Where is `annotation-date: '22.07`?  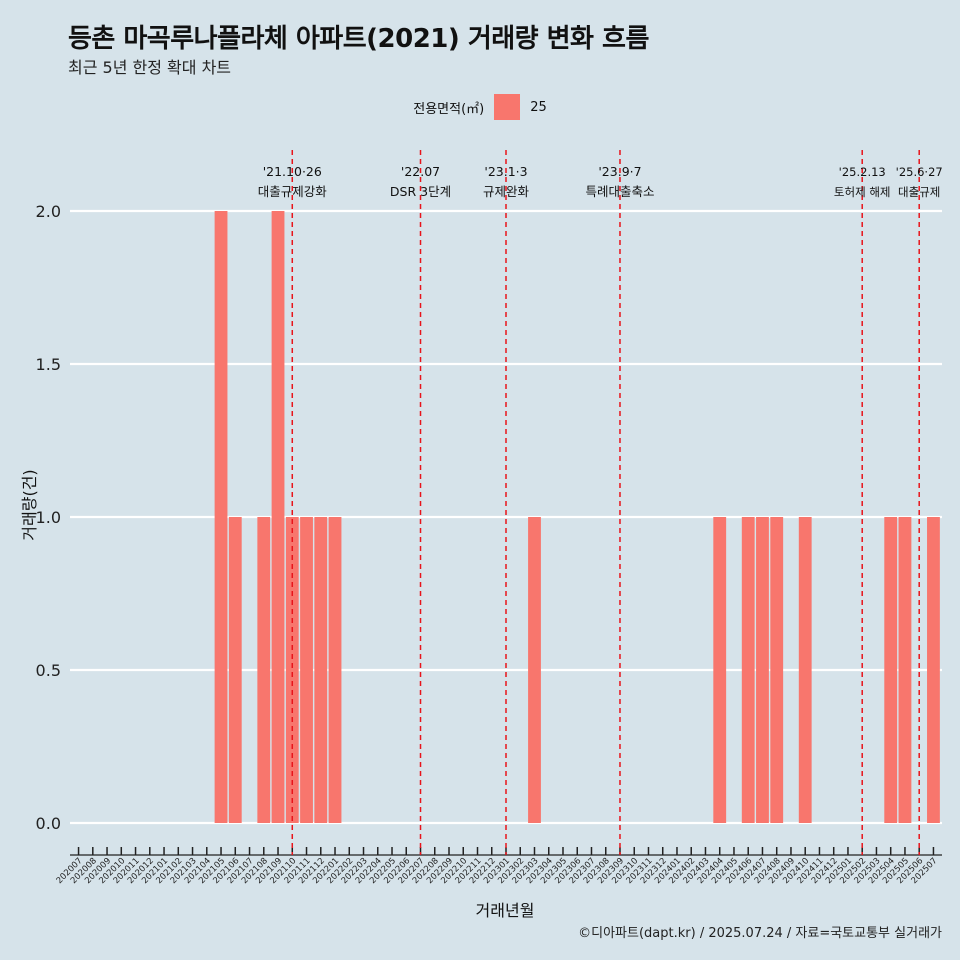
annotation-date: '22.07 is located at coordinates (420, 171).